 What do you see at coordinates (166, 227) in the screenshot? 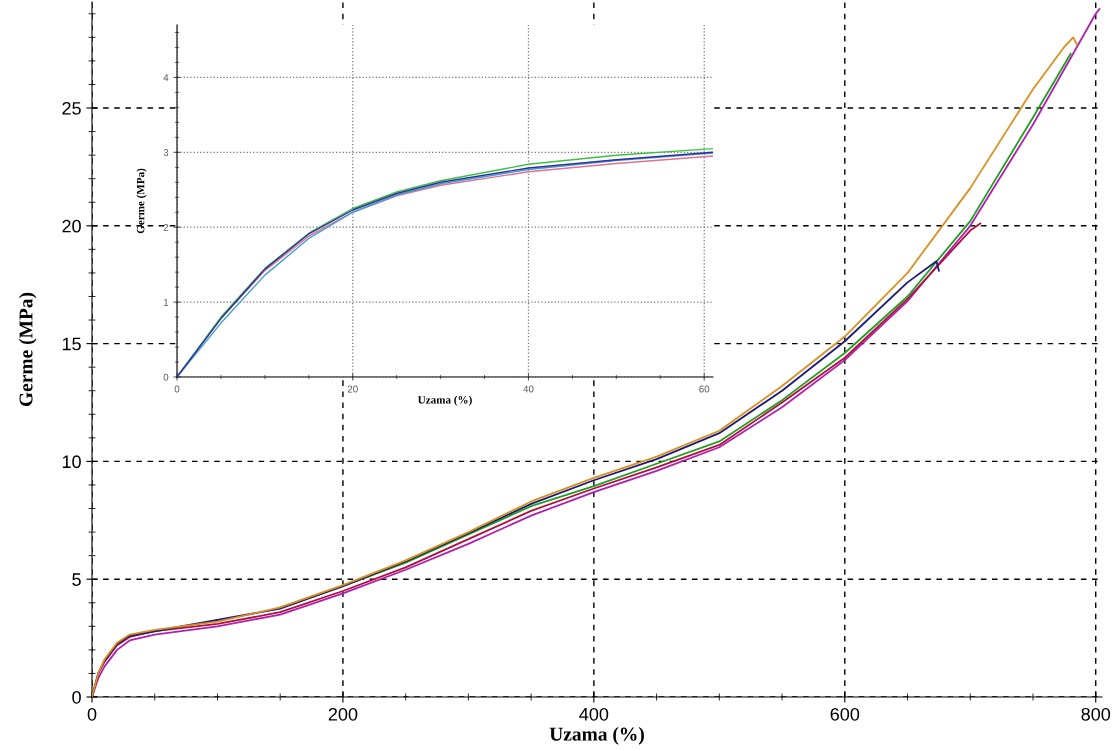
I see `y-tick-label: 2` at bounding box center [166, 227].